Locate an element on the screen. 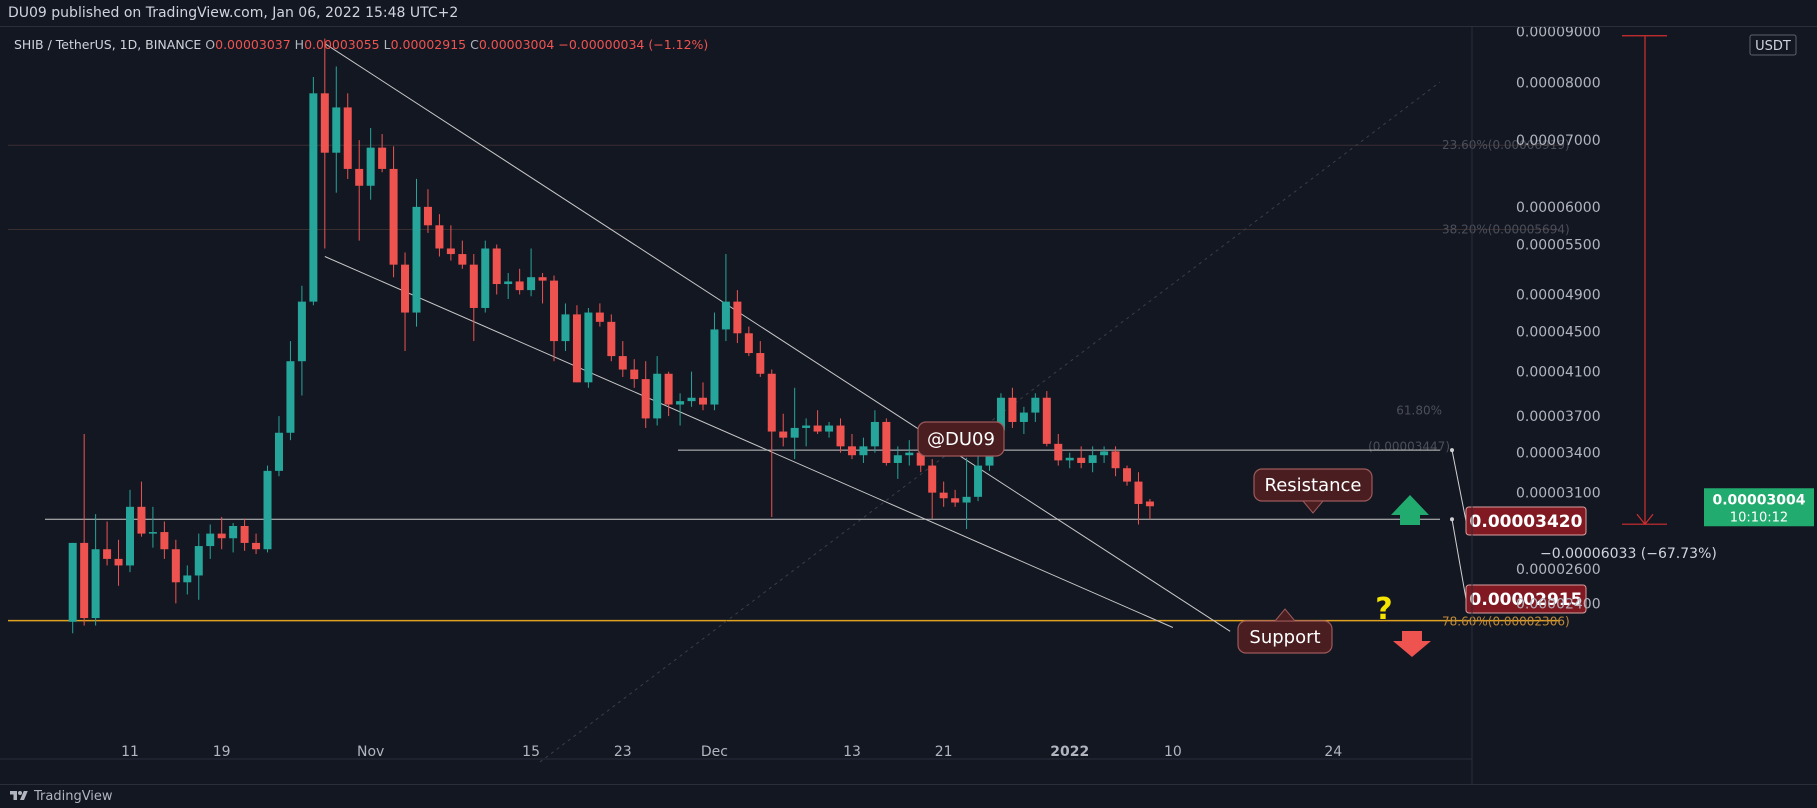 This screenshot has width=1817, height=808. resistance-price-label: 0.00003420 is located at coordinates (1518, 492).